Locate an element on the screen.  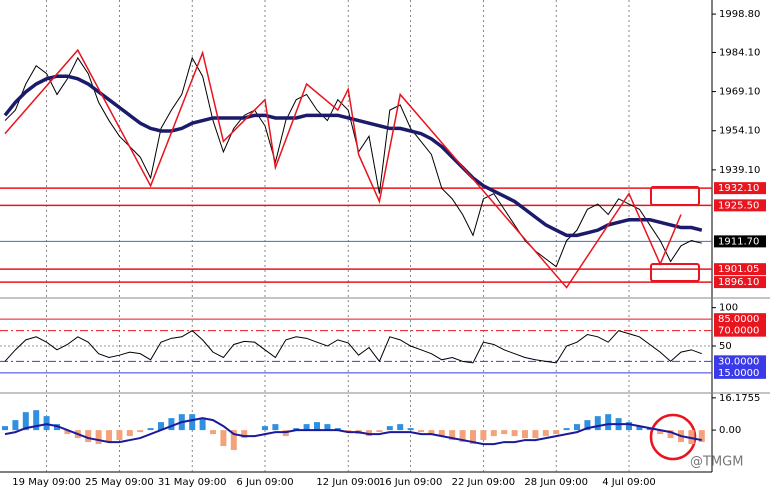
level-label: 1925.50 is located at coordinates (738, 205).